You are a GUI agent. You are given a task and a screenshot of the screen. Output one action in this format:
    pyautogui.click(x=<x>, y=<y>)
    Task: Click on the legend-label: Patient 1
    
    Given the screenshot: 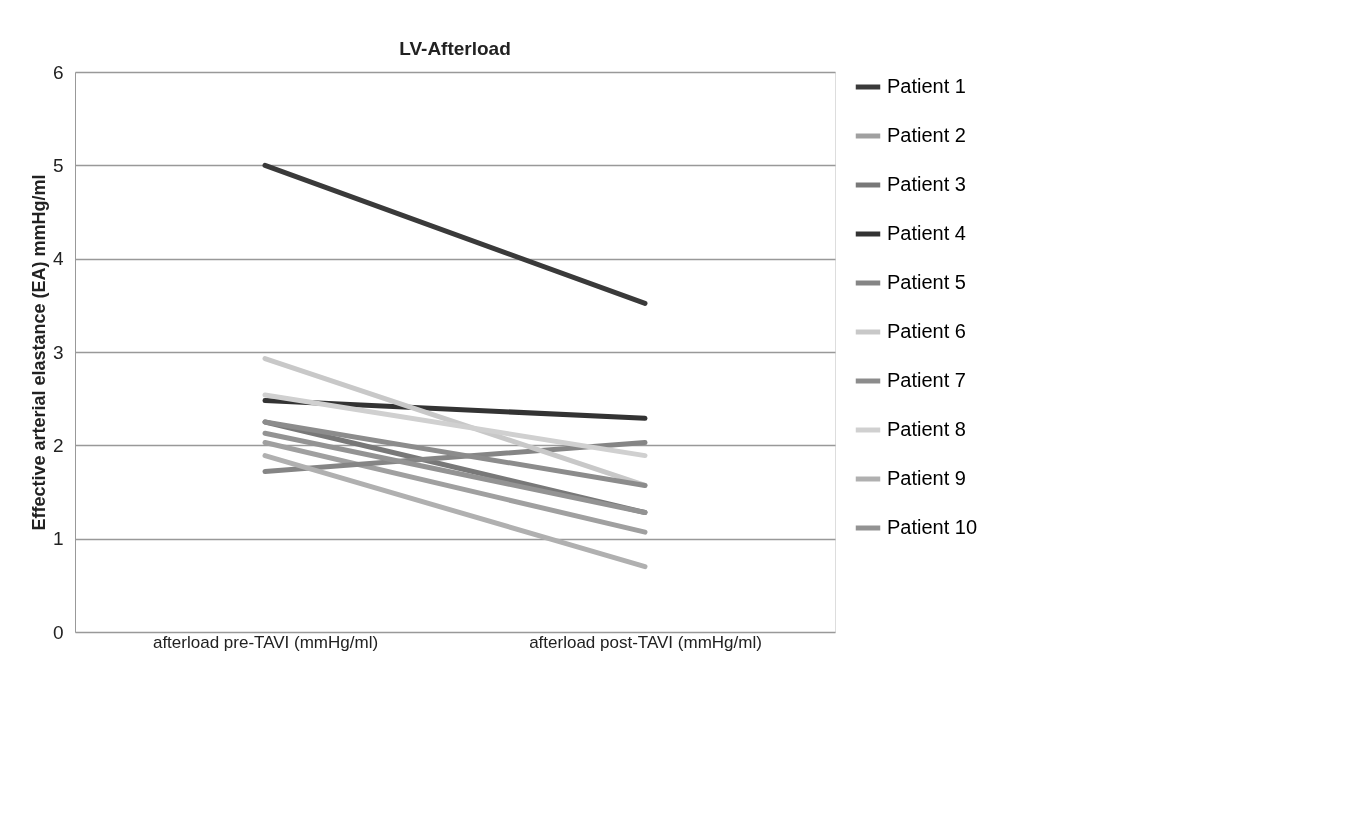 What is the action you would take?
    pyautogui.click(x=926, y=86)
    